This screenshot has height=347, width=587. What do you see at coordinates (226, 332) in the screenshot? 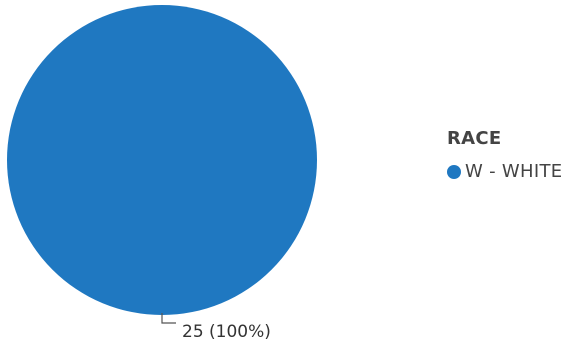
I see `slice-data-label: 25 (100%)` at bounding box center [226, 332].